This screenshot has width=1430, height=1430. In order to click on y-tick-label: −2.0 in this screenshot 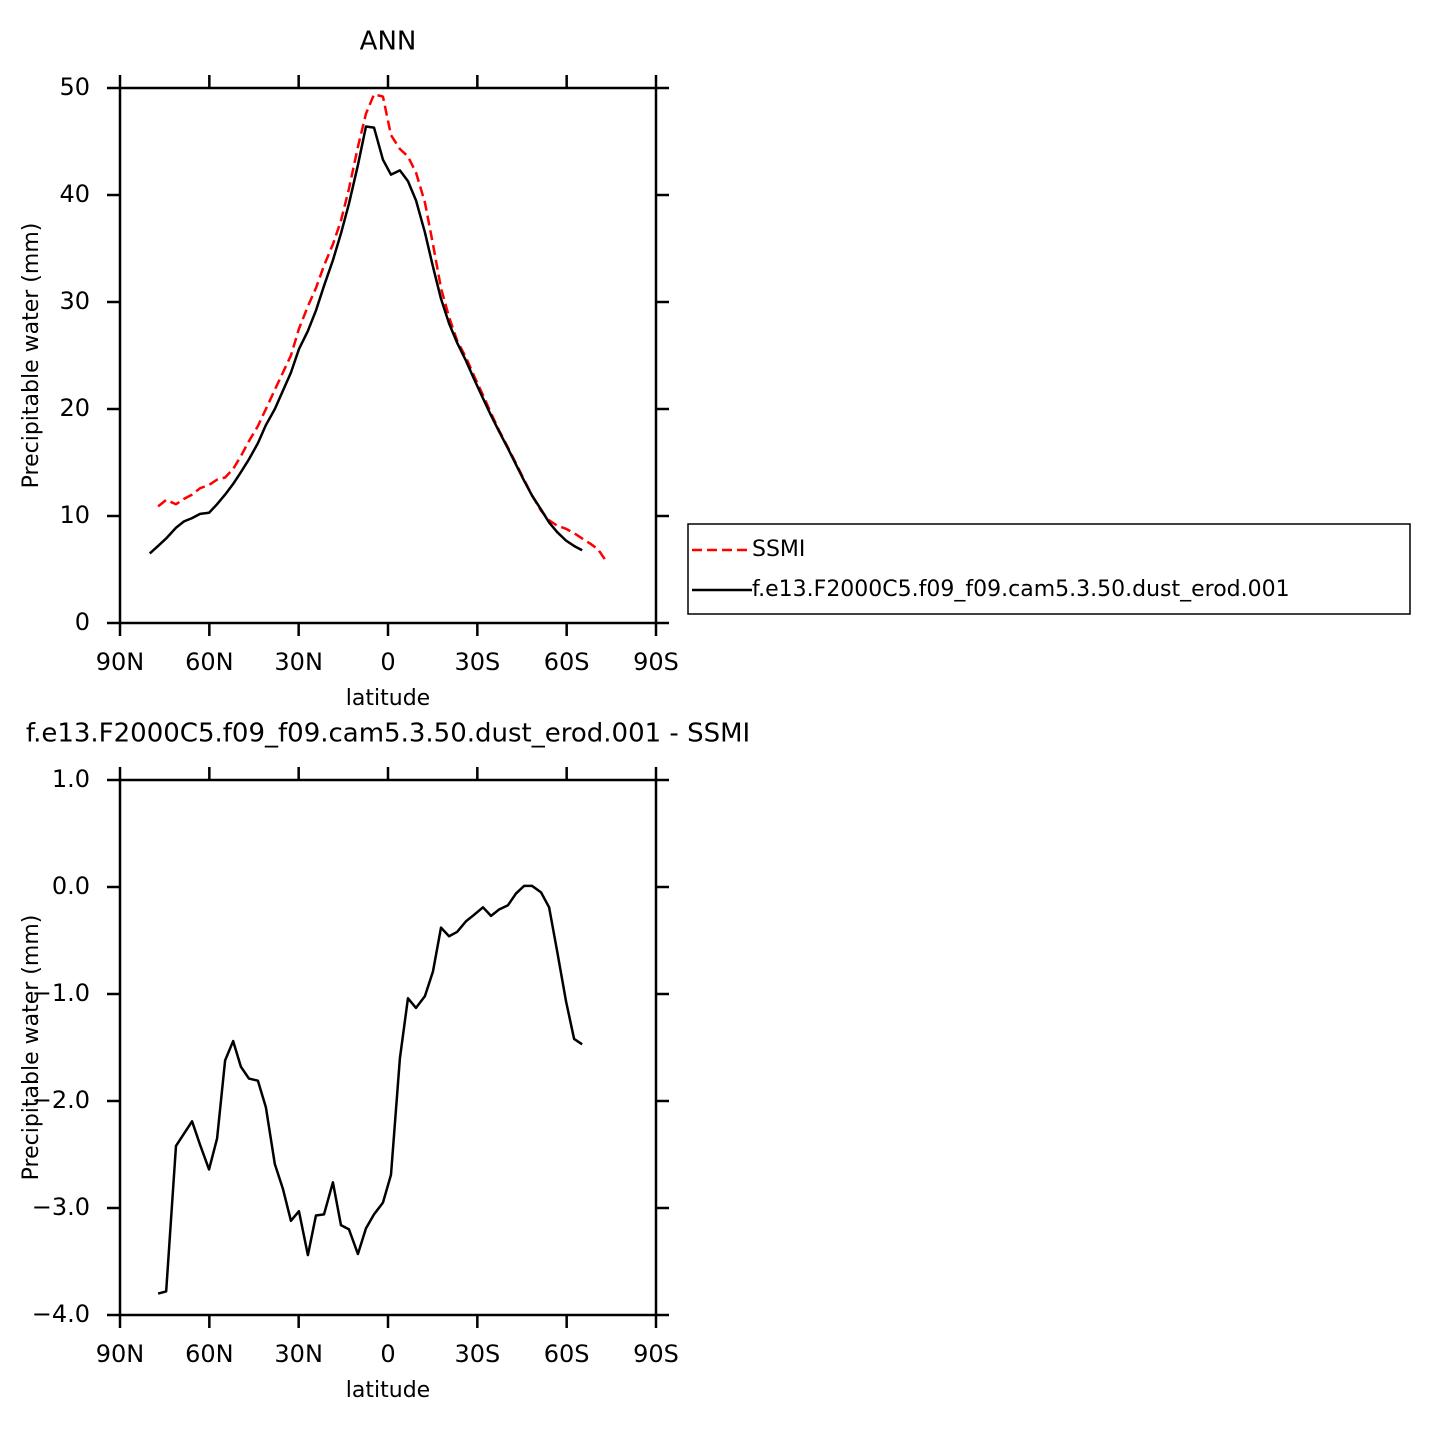, I will do `click(61, 1100)`.